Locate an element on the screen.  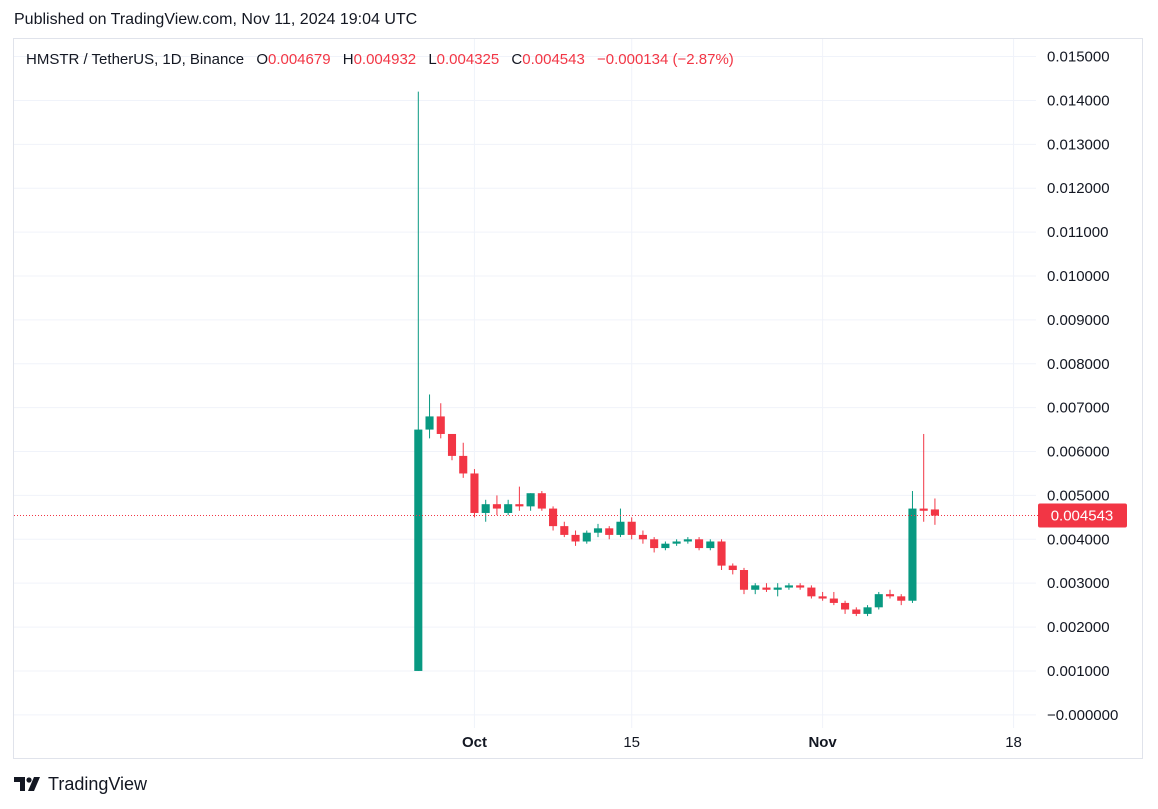
tradingview-brand: TradingView is located at coordinates (98, 784).